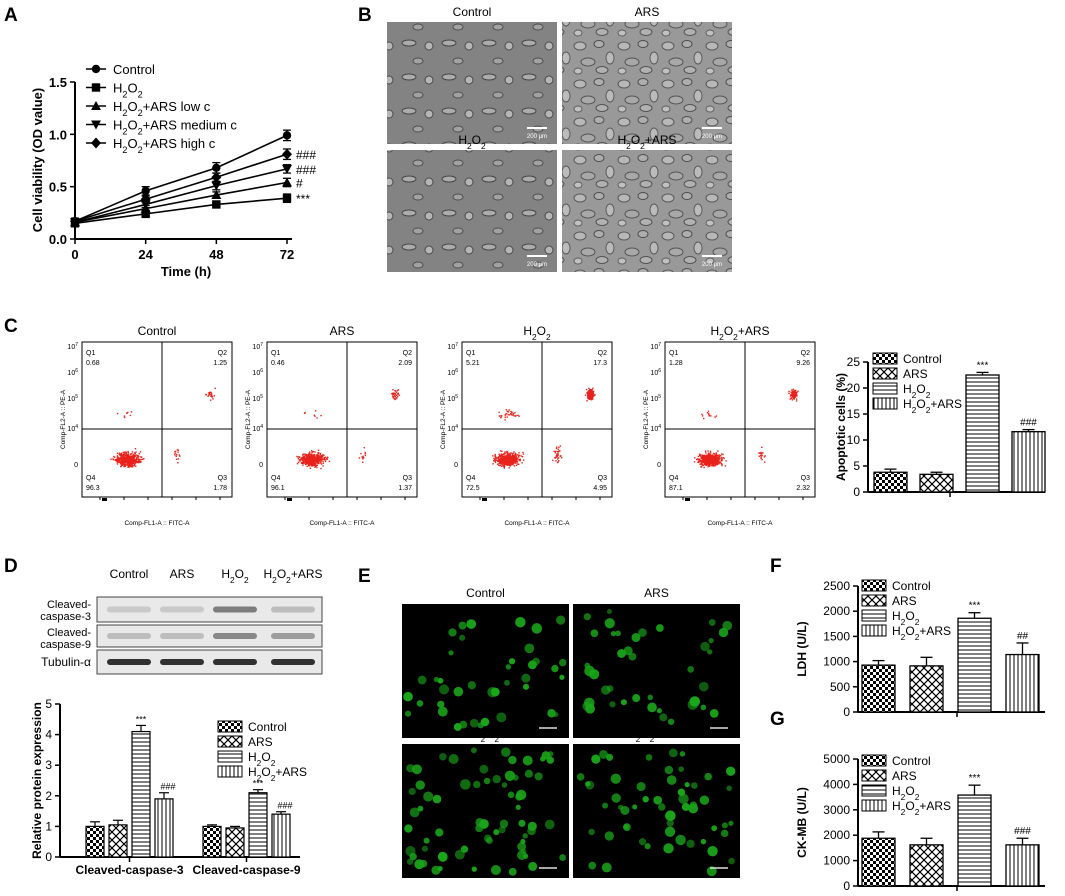 This screenshot has height=896, width=1065. Describe the element at coordinates (58, 187) in the screenshot. I see `y-tick-label: 0.5` at that location.